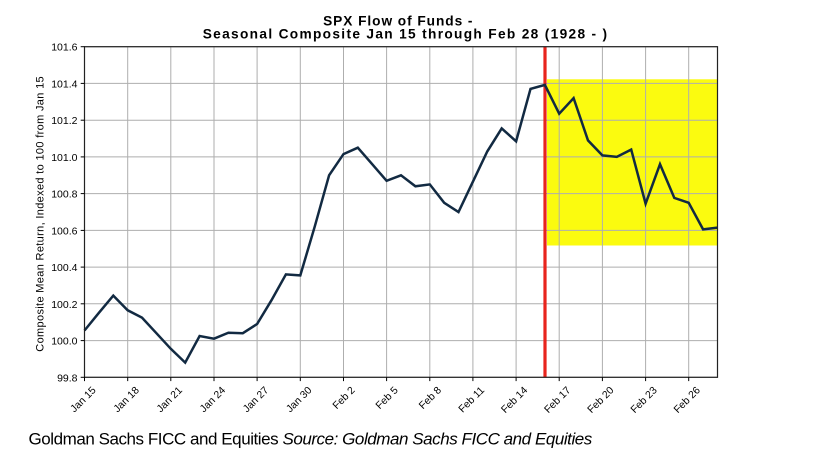 This screenshot has height=458, width=825. What do you see at coordinates (213, 400) in the screenshot?
I see `svg-text: Jan 24` at bounding box center [213, 400].